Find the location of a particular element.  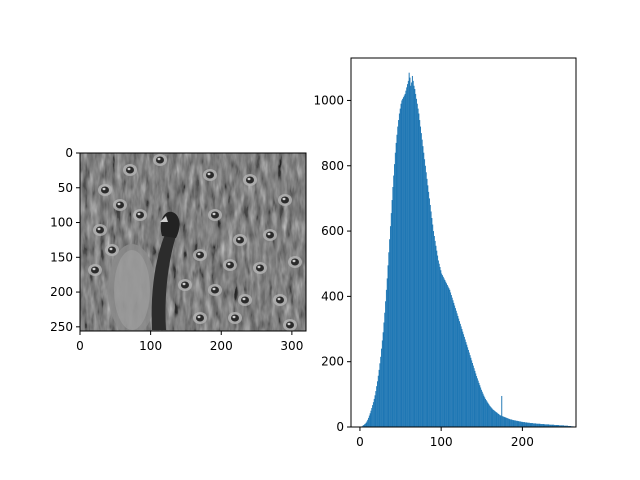

image-axes-frame is located at coordinates (193, 242).